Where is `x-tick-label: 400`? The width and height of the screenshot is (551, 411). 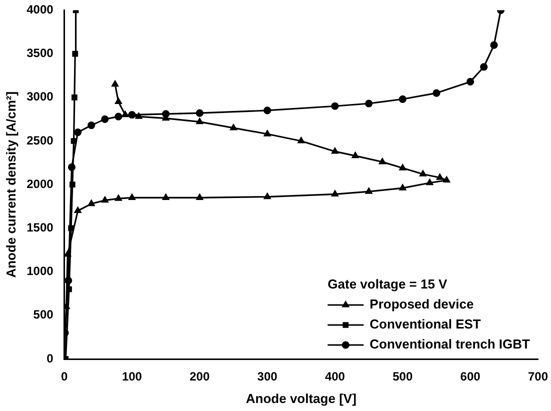 x-tick-label: 400 is located at coordinates (335, 377).